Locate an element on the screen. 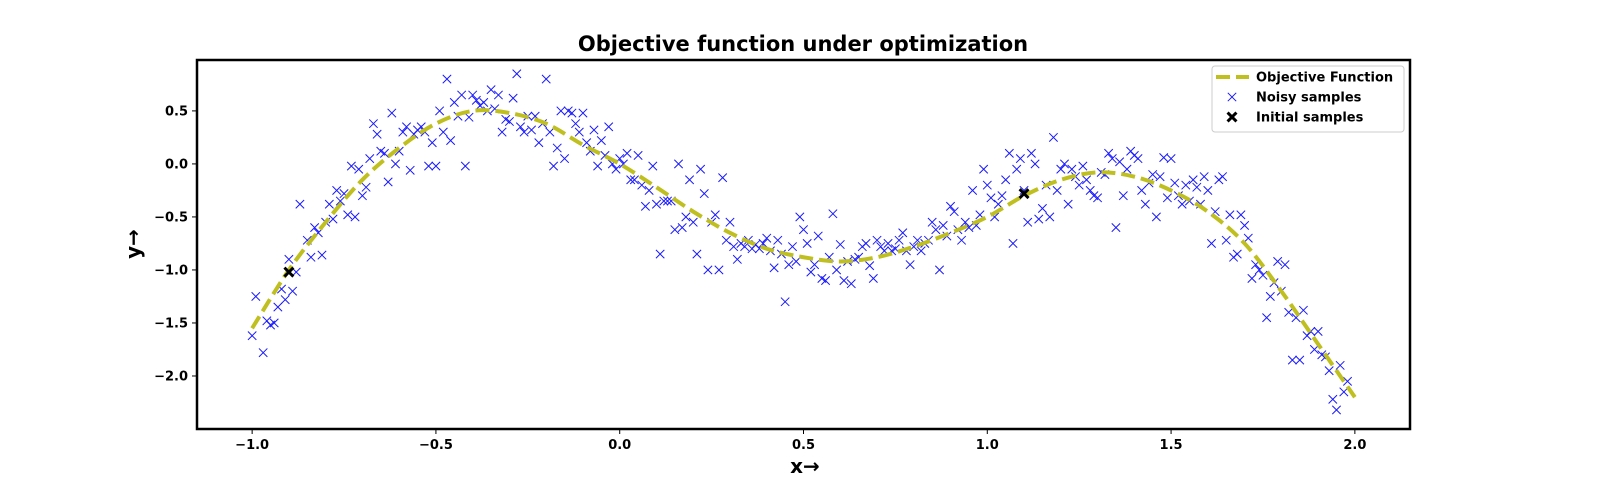 Image resolution: width=1600 pixels, height=500 pixels. y-tick-label: −2.0 is located at coordinates (171, 376).